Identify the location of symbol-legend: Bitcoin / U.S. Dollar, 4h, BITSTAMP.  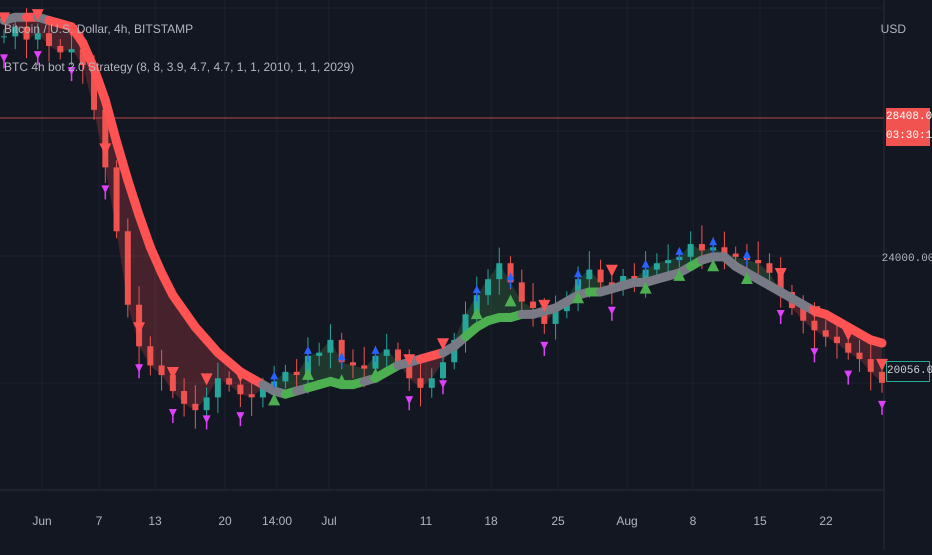
(99, 29).